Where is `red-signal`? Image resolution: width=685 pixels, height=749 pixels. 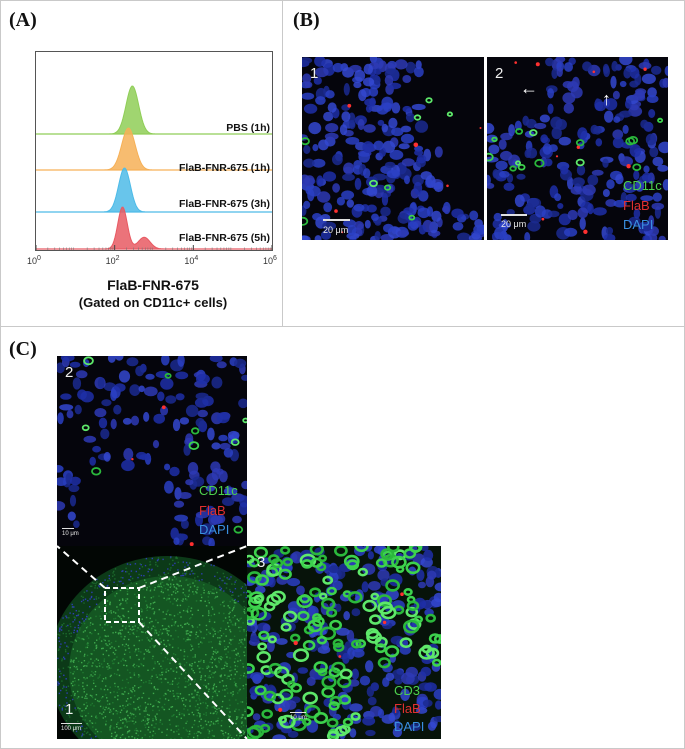
red-signal is located at coordinates (280, 709).